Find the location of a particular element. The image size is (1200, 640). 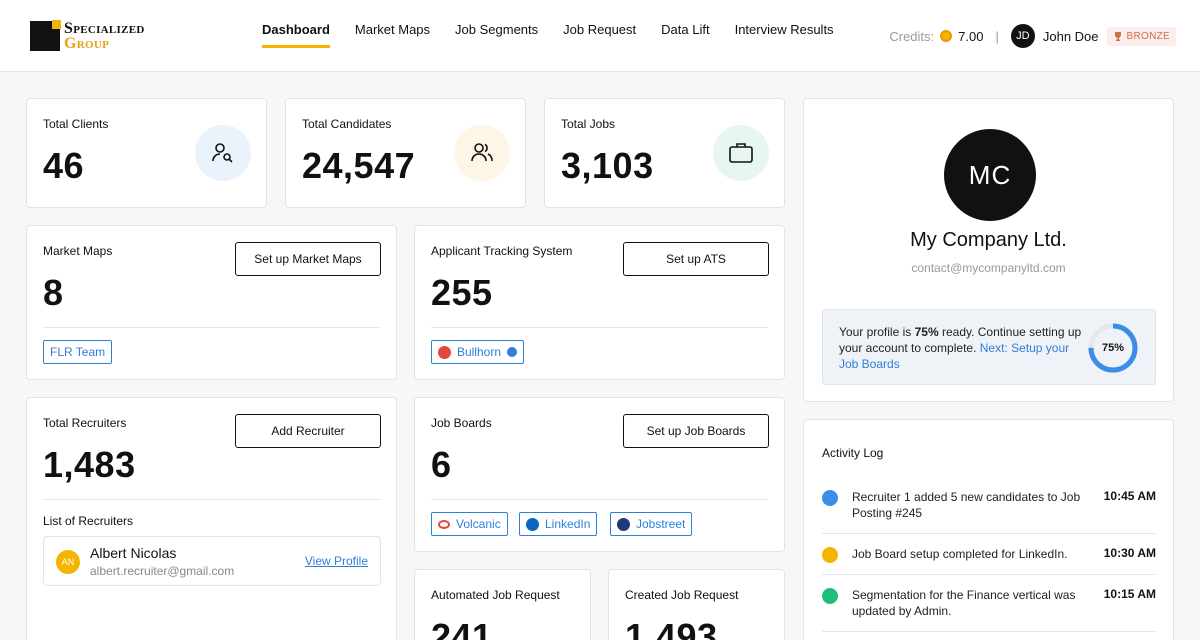

created-label: Created Job Request is located at coordinates (682, 595).